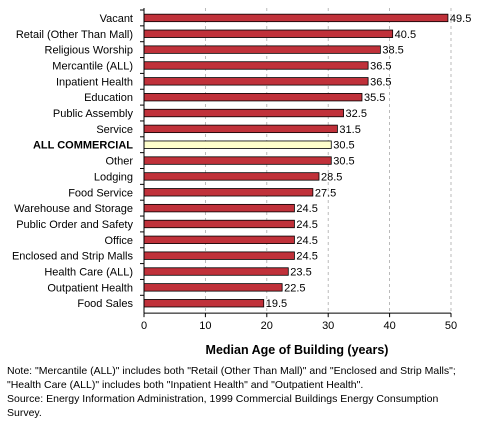 Image resolution: width=479 pixels, height=428 pixels. Describe the element at coordinates (451, 326) in the screenshot. I see `x-tick-label: 50` at that location.